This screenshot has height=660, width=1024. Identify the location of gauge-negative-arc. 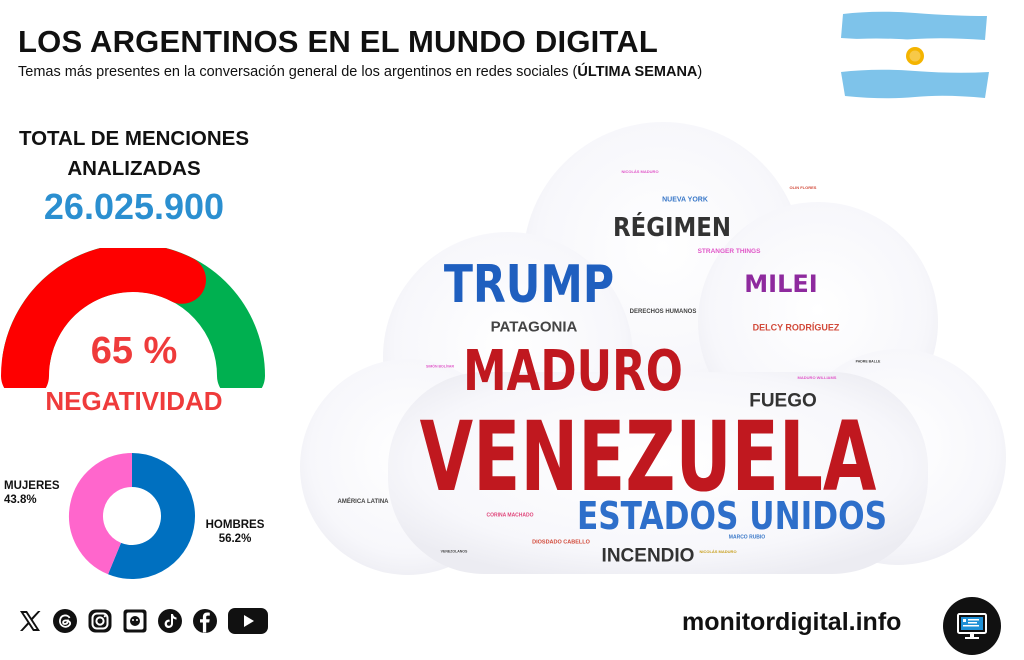
(103, 318).